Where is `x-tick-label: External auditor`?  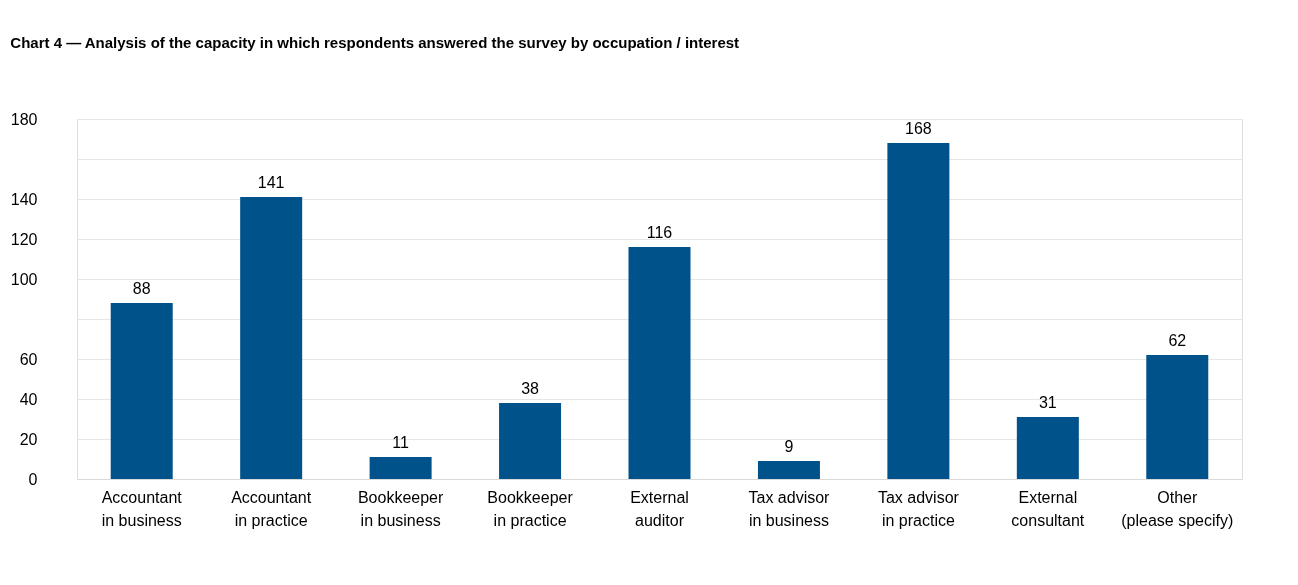
x-tick-label: External auditor is located at coordinates (659, 508).